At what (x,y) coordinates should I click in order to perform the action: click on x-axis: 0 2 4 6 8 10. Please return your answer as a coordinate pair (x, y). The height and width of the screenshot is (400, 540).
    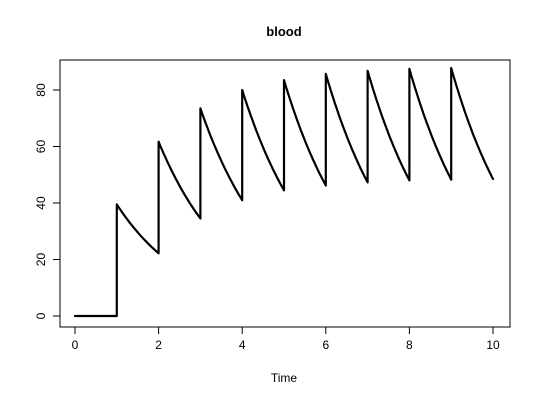
    Looking at the image, I should click on (286, 339).